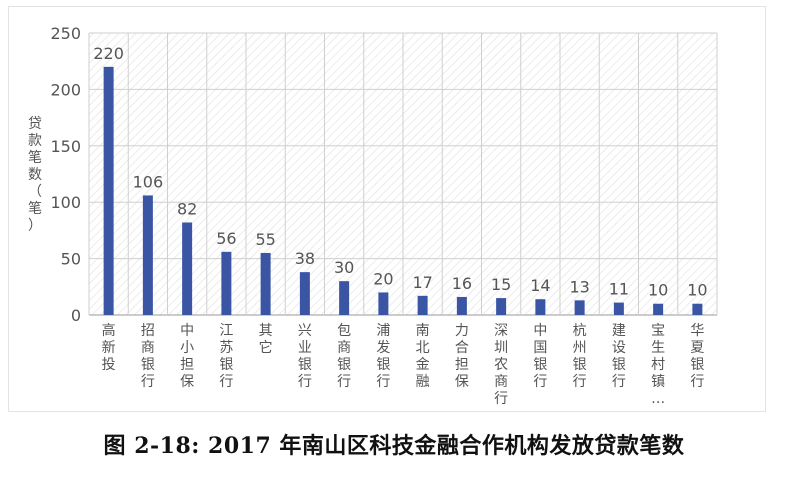  I want to click on category-label: 深圳农商行, so click(501, 365).